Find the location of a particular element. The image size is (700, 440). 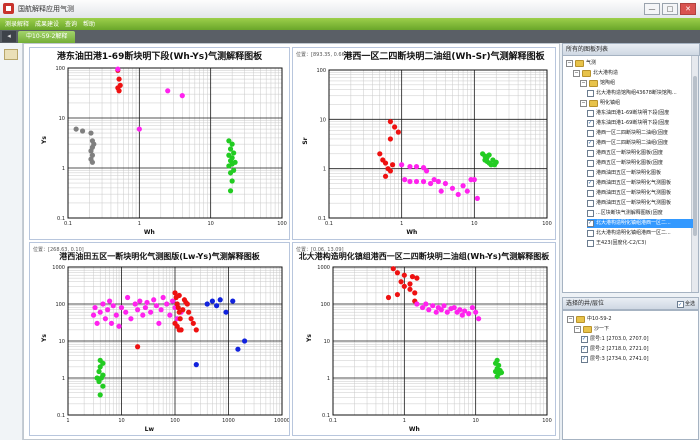

chart-list-row: ...区块断块气测解释图板(固度 is located at coordinates (625, 213).